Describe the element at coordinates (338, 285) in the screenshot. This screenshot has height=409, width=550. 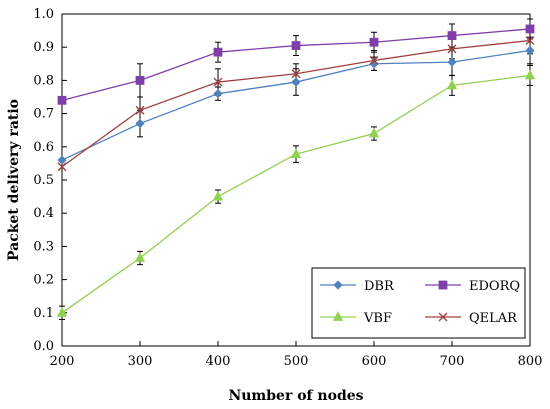
I see `legend-marker-dbr` at that location.